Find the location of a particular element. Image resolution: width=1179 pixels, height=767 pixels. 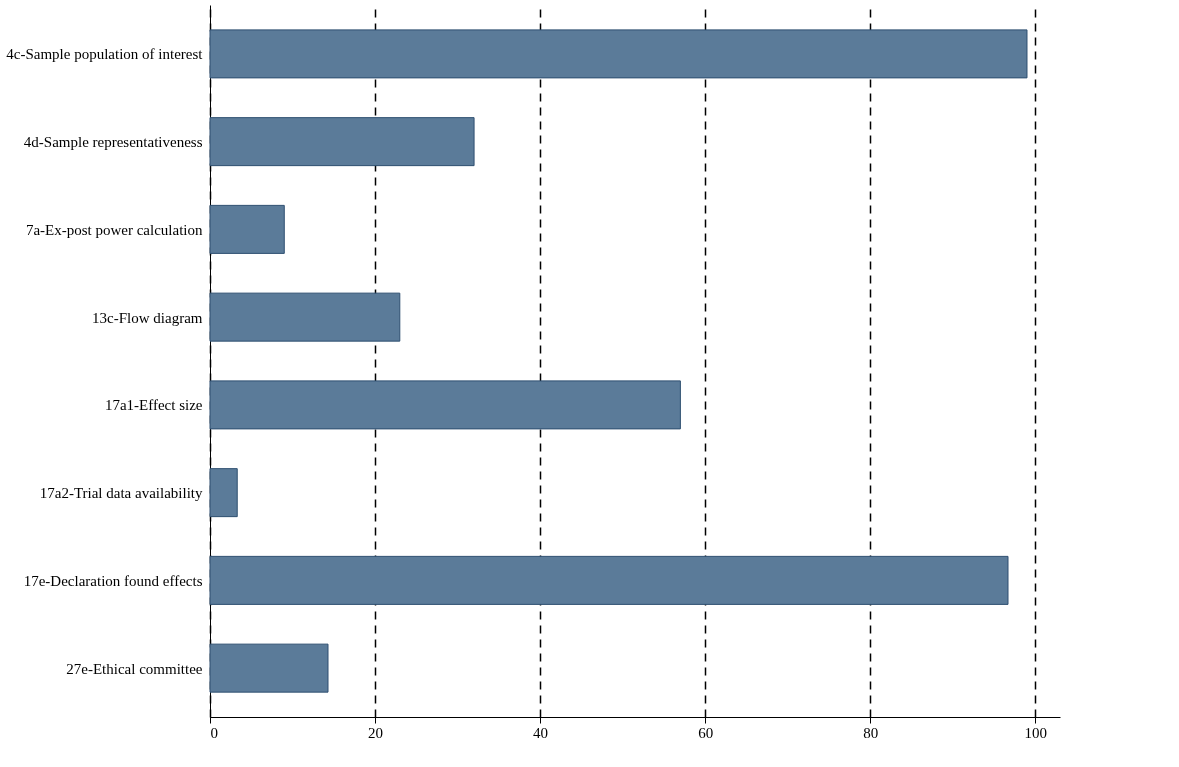

y-tick-label: 13c-Flow diagram is located at coordinates (147, 317).